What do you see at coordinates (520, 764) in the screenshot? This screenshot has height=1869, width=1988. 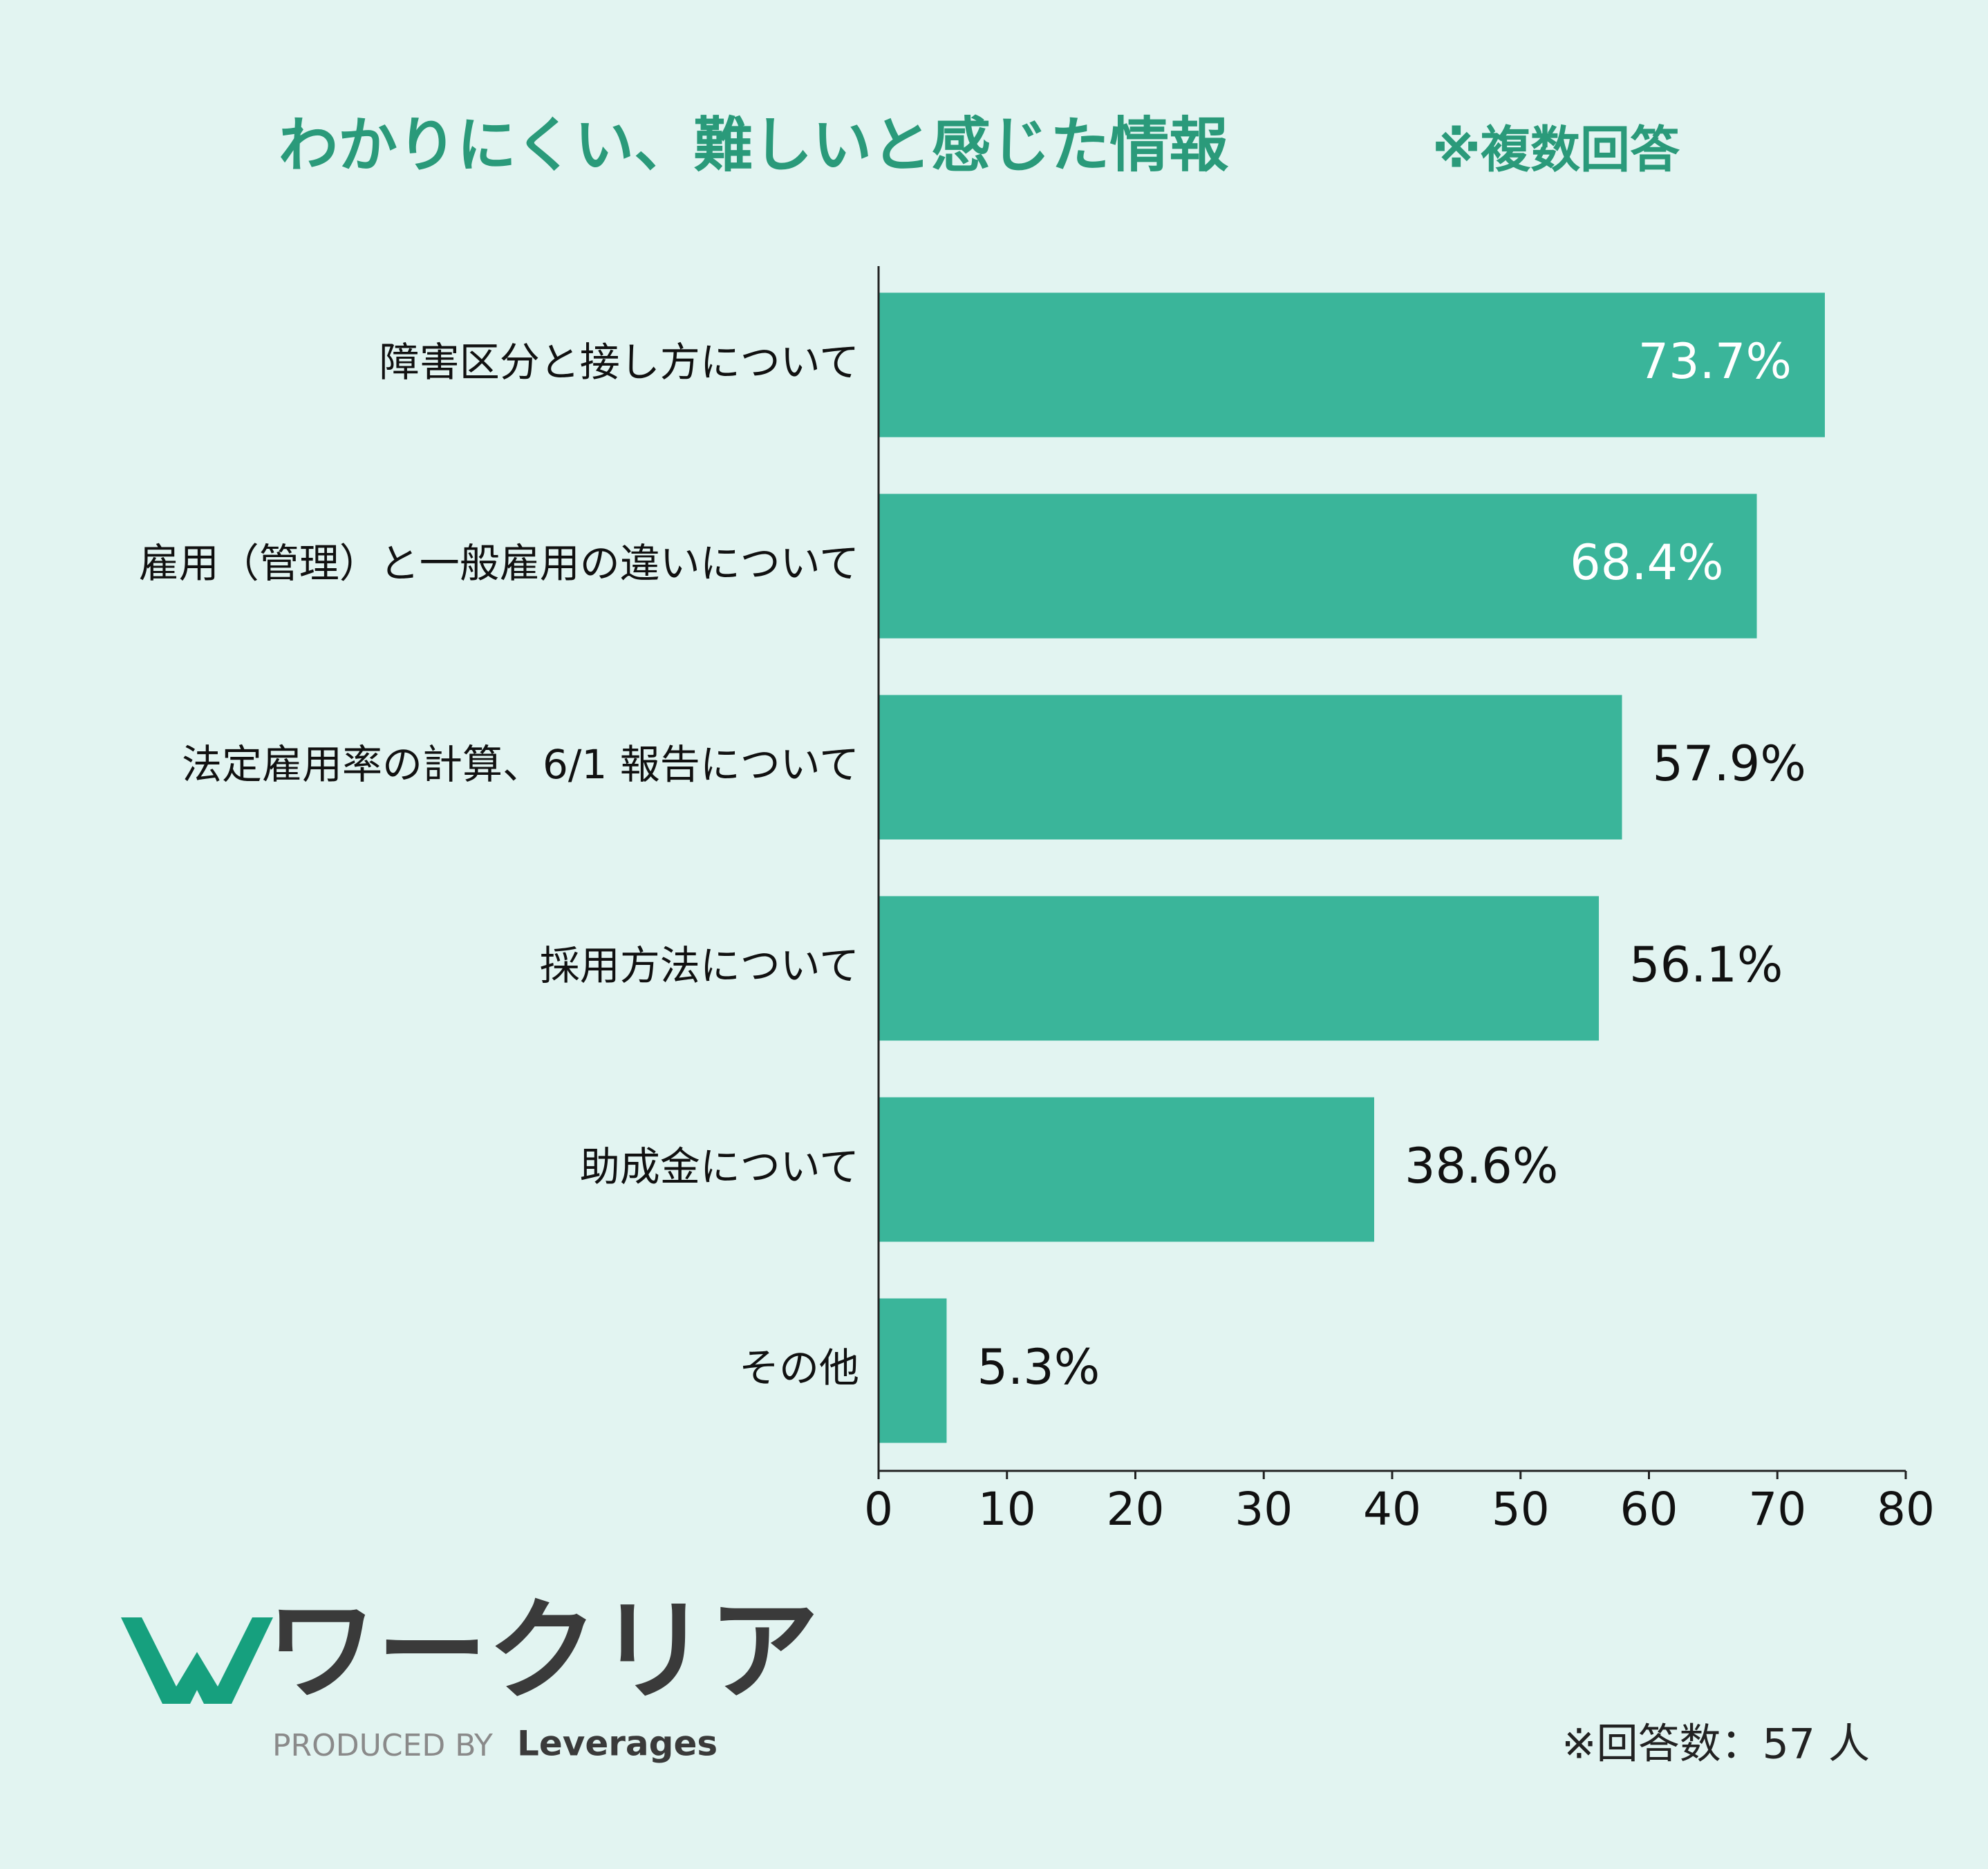 I see `y-tick-label: 法定雇用率の計算、6/1 報告について` at bounding box center [520, 764].